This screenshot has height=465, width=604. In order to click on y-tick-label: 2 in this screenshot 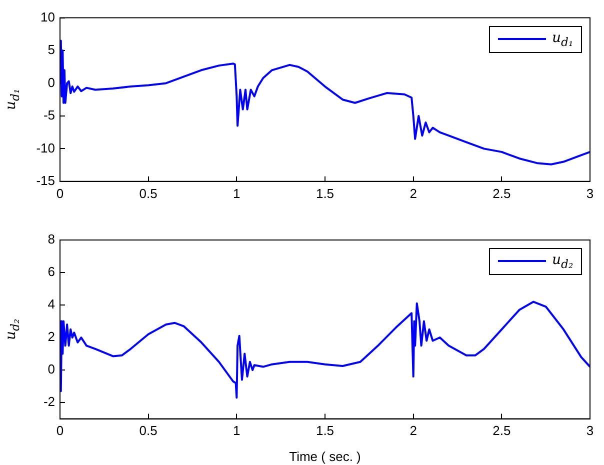, I will do `click(51, 336)`.